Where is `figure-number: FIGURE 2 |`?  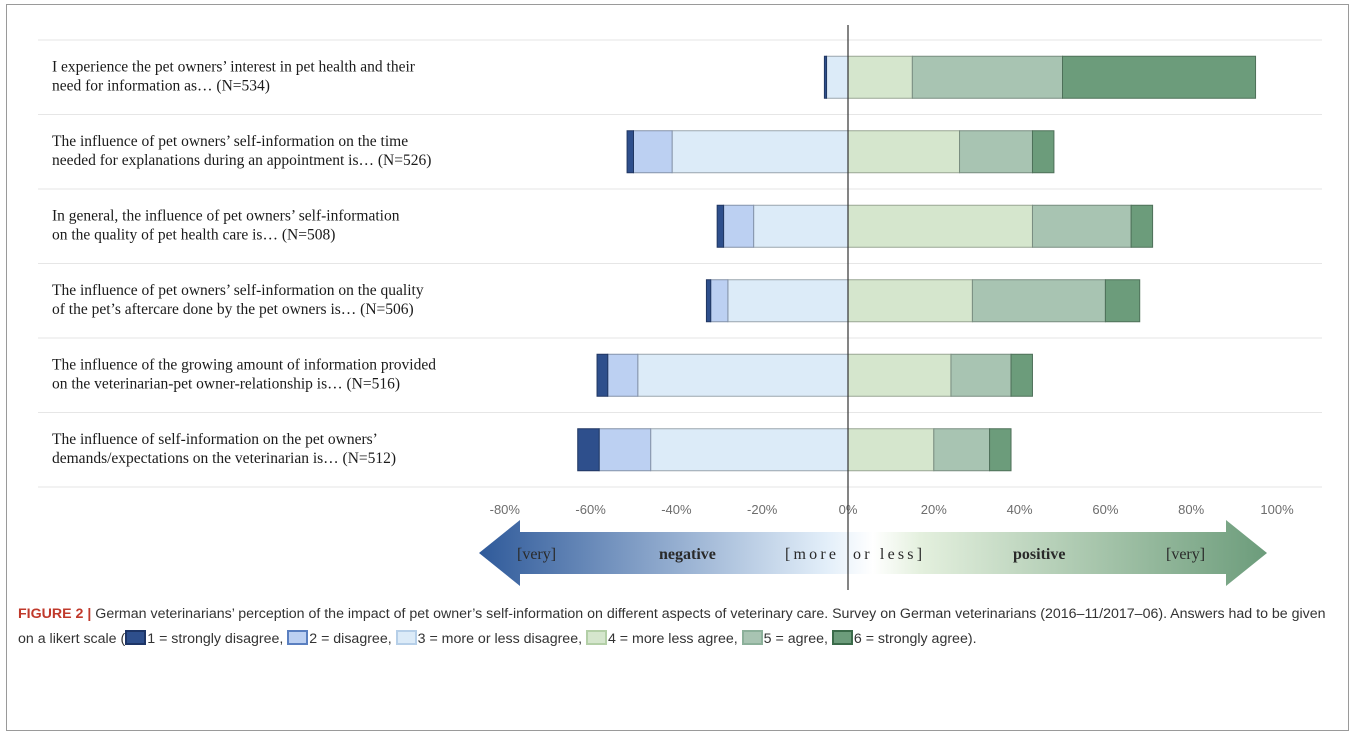 figure-number: FIGURE 2 | is located at coordinates (55, 614).